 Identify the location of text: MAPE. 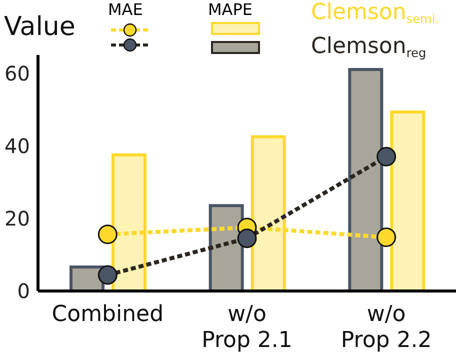
(230, 9).